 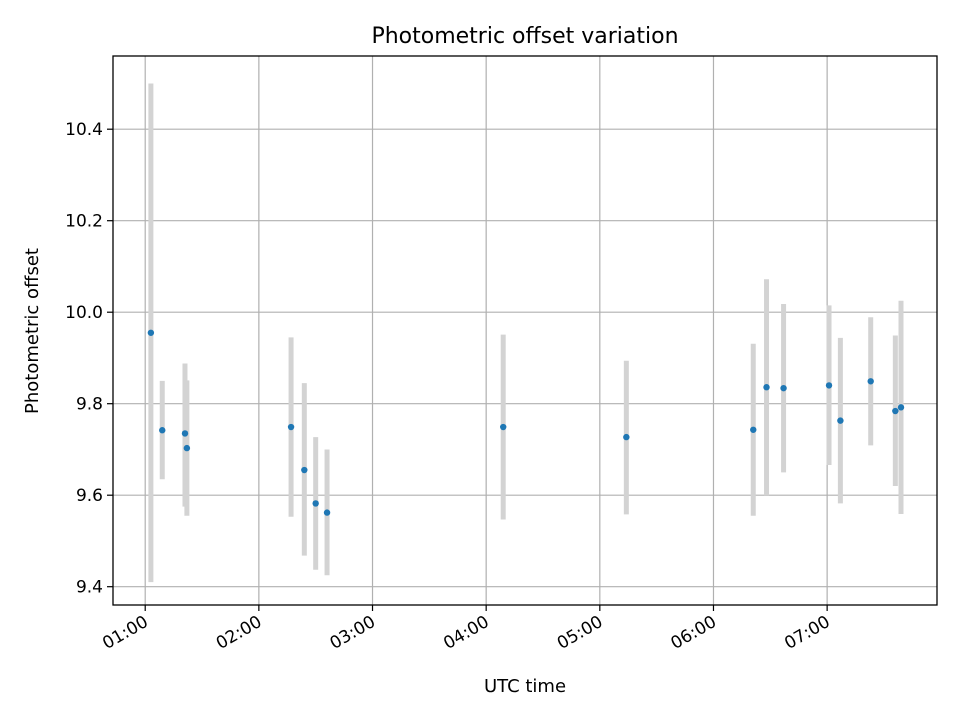 I want to click on y-tick-label: 9.4, so click(x=89, y=588).